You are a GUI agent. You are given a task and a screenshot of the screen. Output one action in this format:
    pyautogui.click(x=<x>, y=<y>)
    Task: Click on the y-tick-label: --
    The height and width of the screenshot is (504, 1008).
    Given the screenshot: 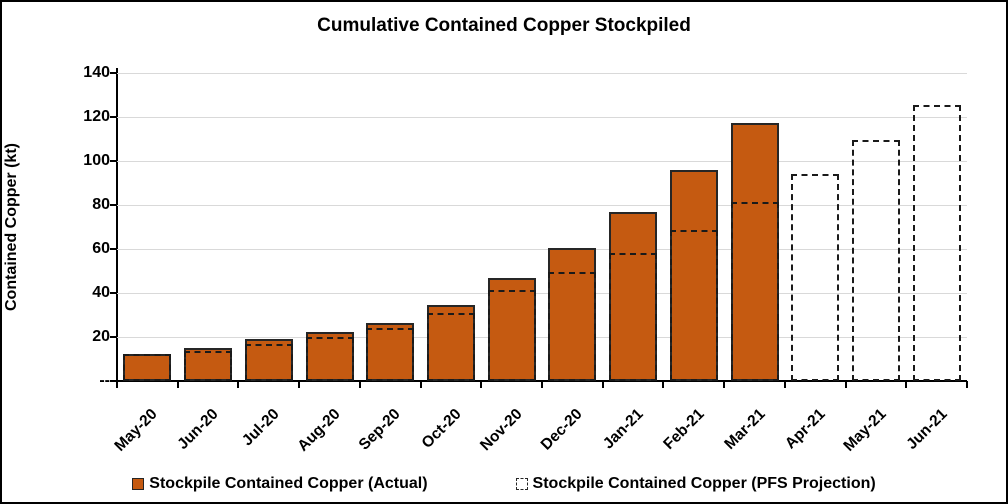 What is the action you would take?
    pyautogui.click(x=104, y=380)
    